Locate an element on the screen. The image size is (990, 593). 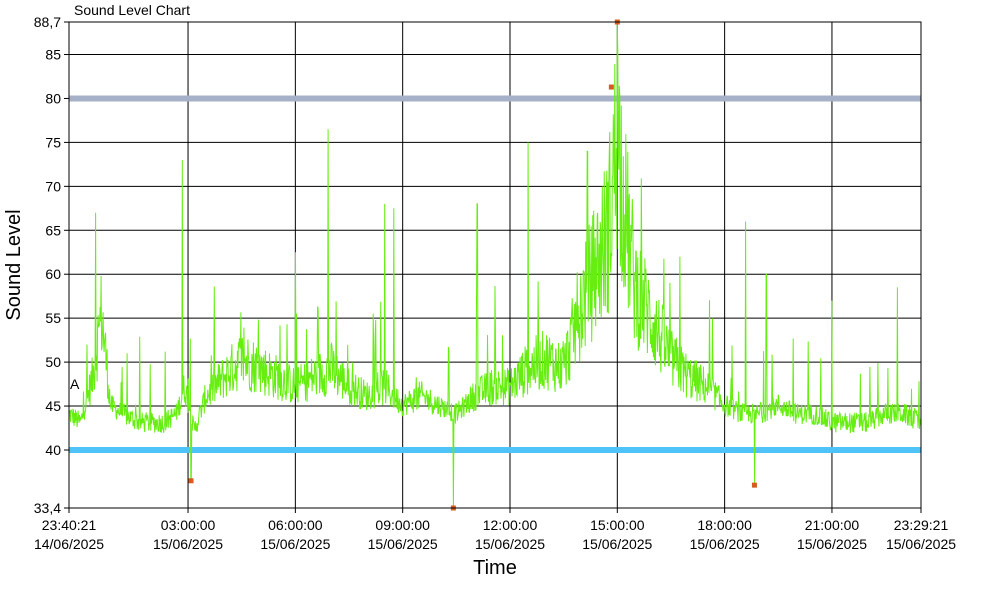
y-tick-label: 80 is located at coordinates (53, 98).